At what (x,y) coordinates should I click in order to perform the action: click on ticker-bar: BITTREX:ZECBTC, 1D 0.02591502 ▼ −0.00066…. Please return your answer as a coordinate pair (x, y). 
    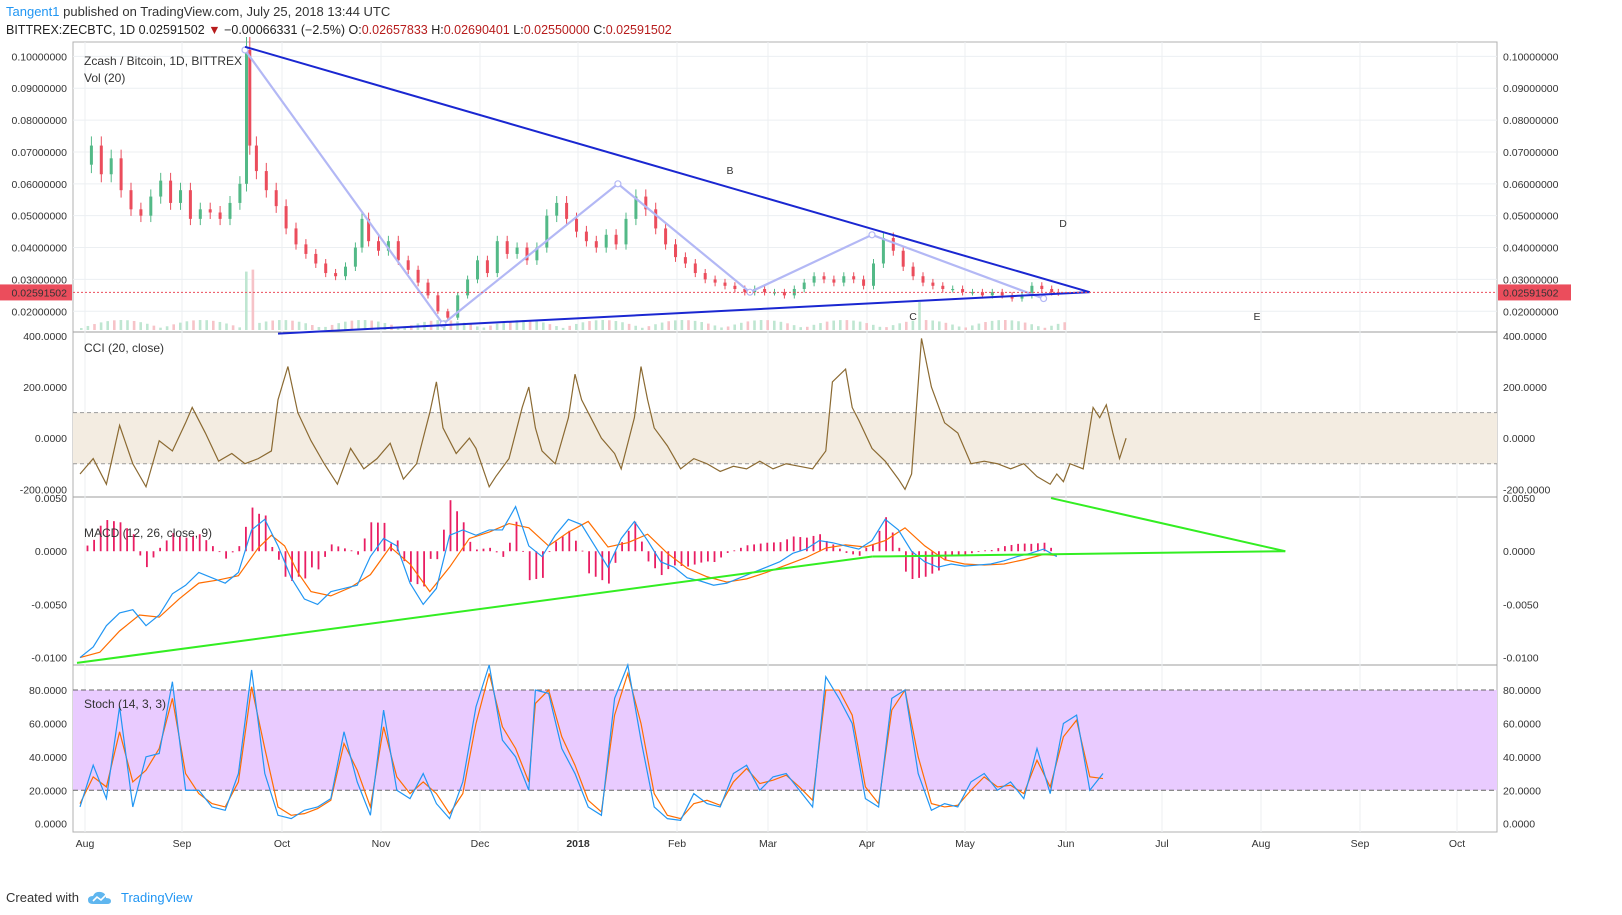
    Looking at the image, I should click on (339, 30).